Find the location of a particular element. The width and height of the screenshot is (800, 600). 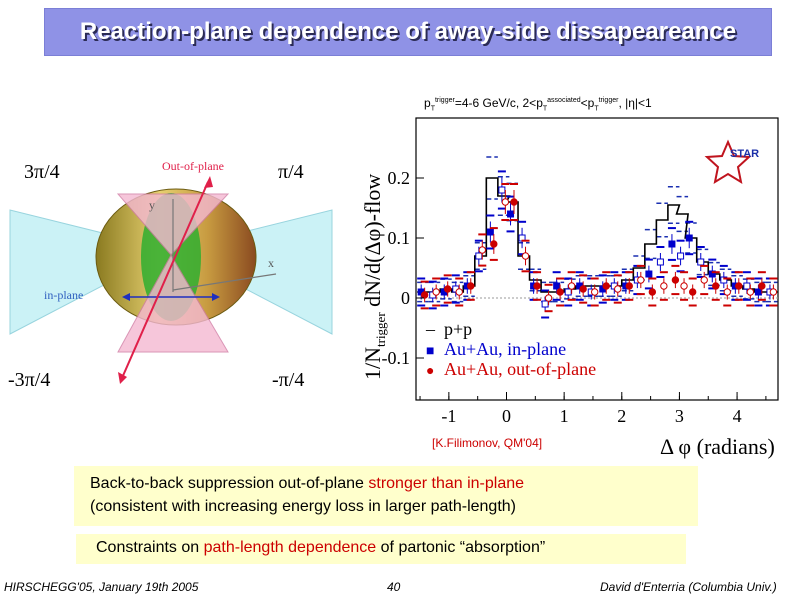

cut-s2: <p is located at coordinates (587, 103).